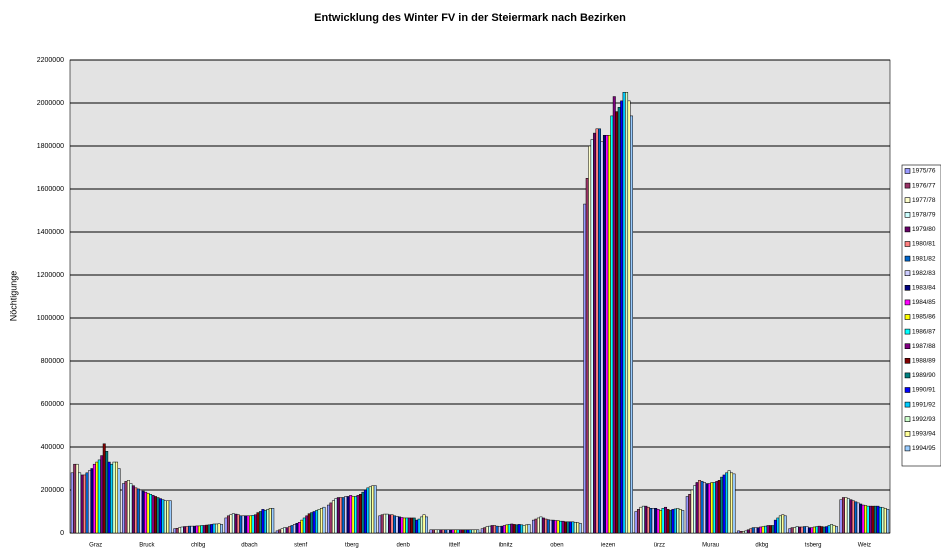 This screenshot has height=553, width=941. Describe the element at coordinates (50, 103) in the screenshot. I see `y-tick-label: 2000000` at that location.